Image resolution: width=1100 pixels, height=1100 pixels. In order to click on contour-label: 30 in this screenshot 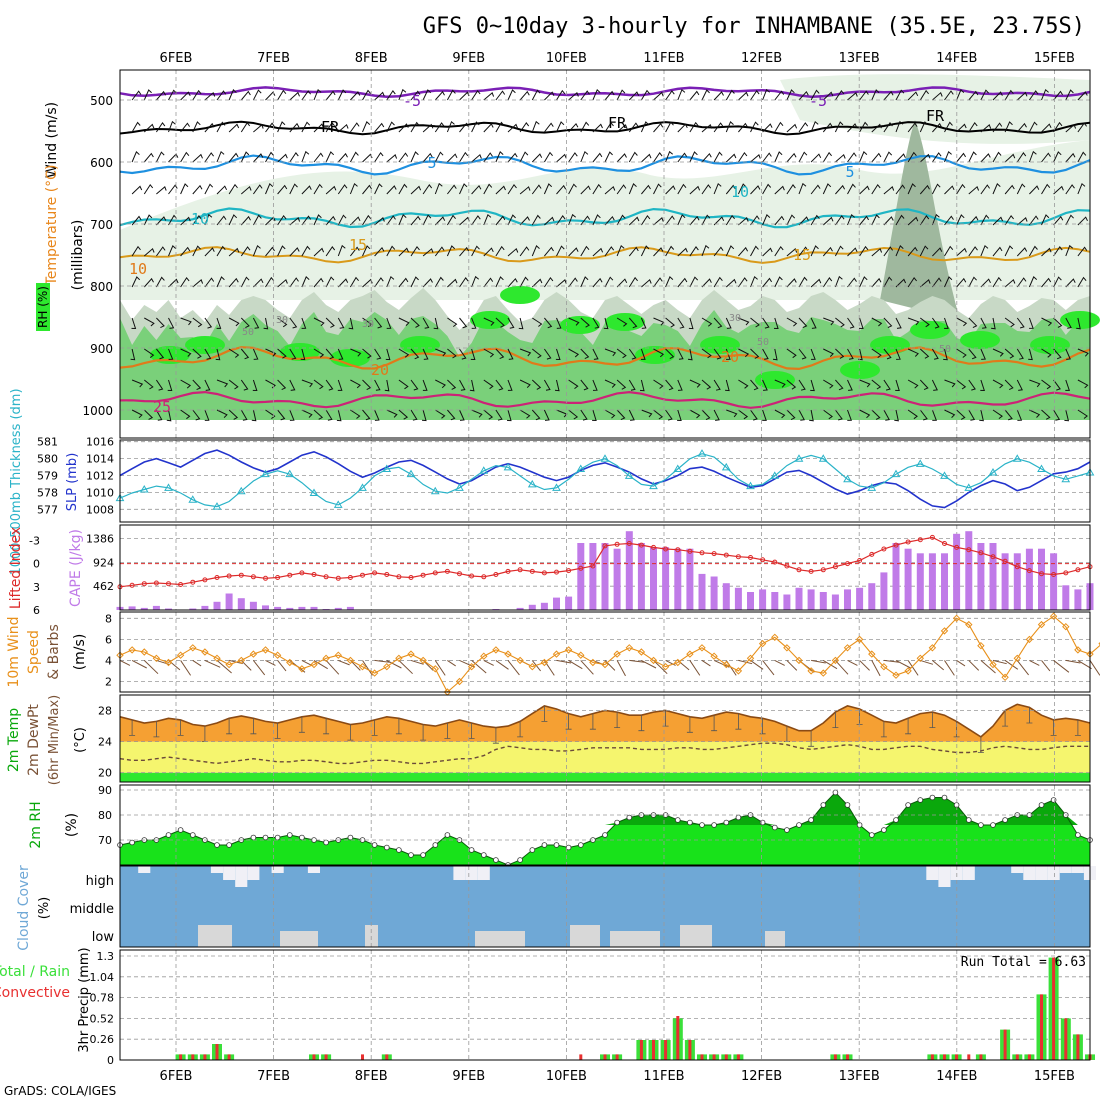, I will do `click(368, 324)`.